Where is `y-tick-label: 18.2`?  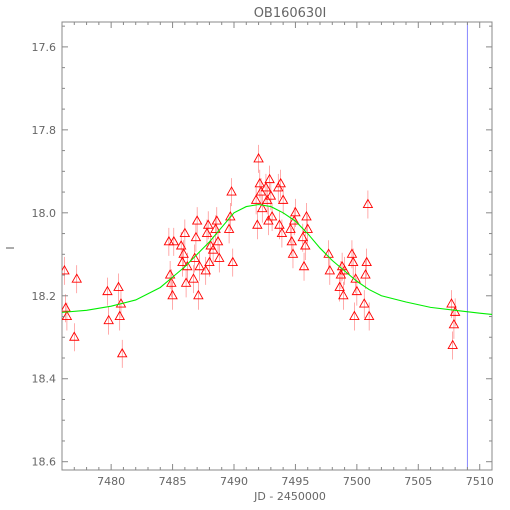 y-tick-label: 18.2 is located at coordinates (44, 296).